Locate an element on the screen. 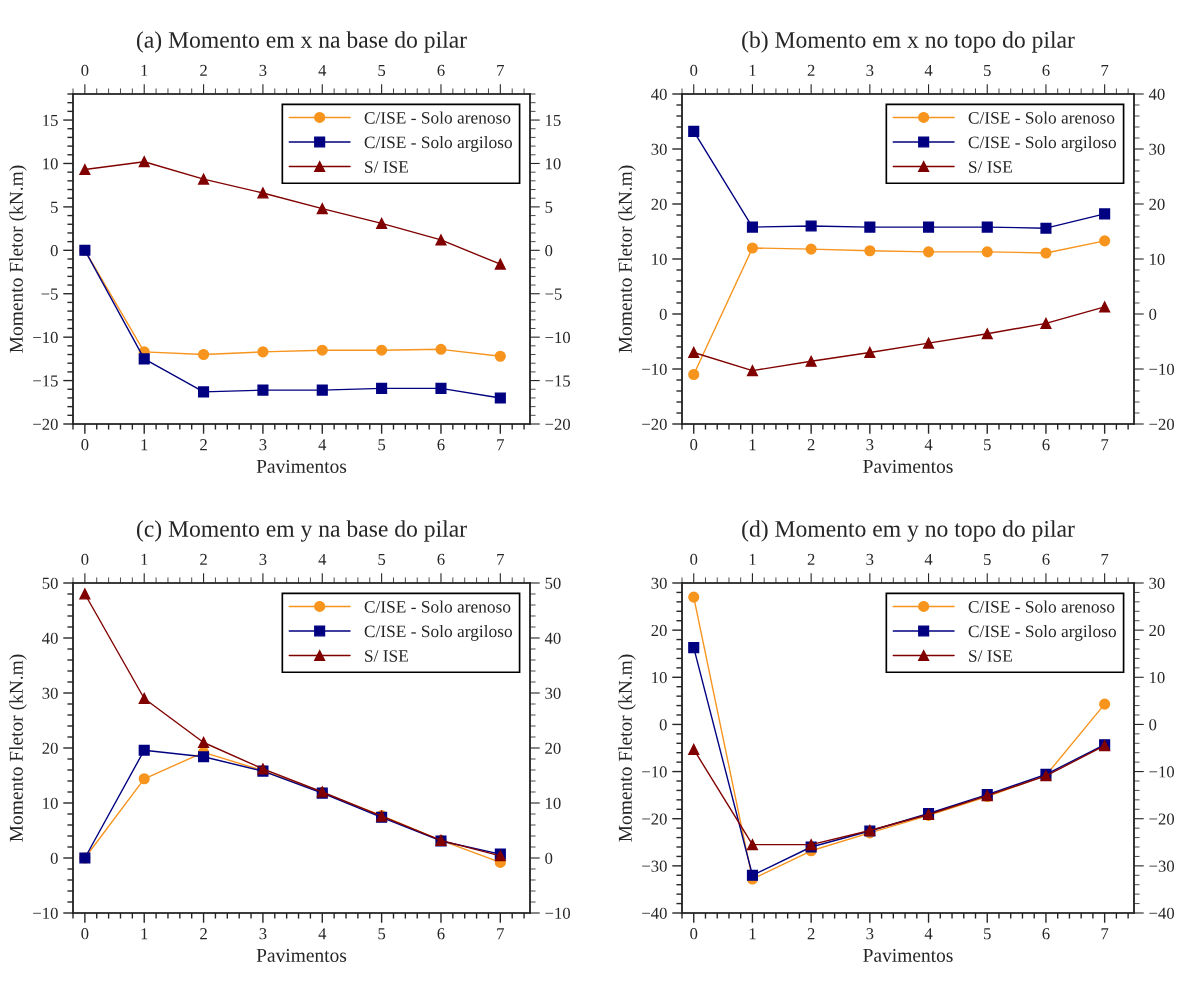  chart-title: (a) Momento em x na base do pilar is located at coordinates (301, 42).